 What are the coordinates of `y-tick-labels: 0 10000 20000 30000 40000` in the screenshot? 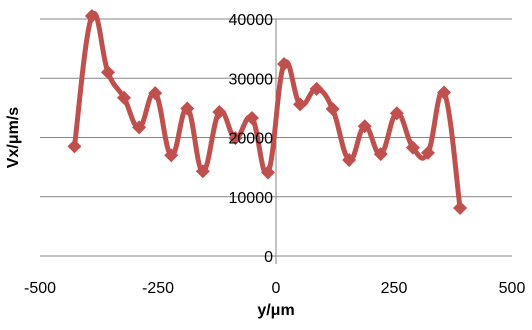 It's located at (251, 139).